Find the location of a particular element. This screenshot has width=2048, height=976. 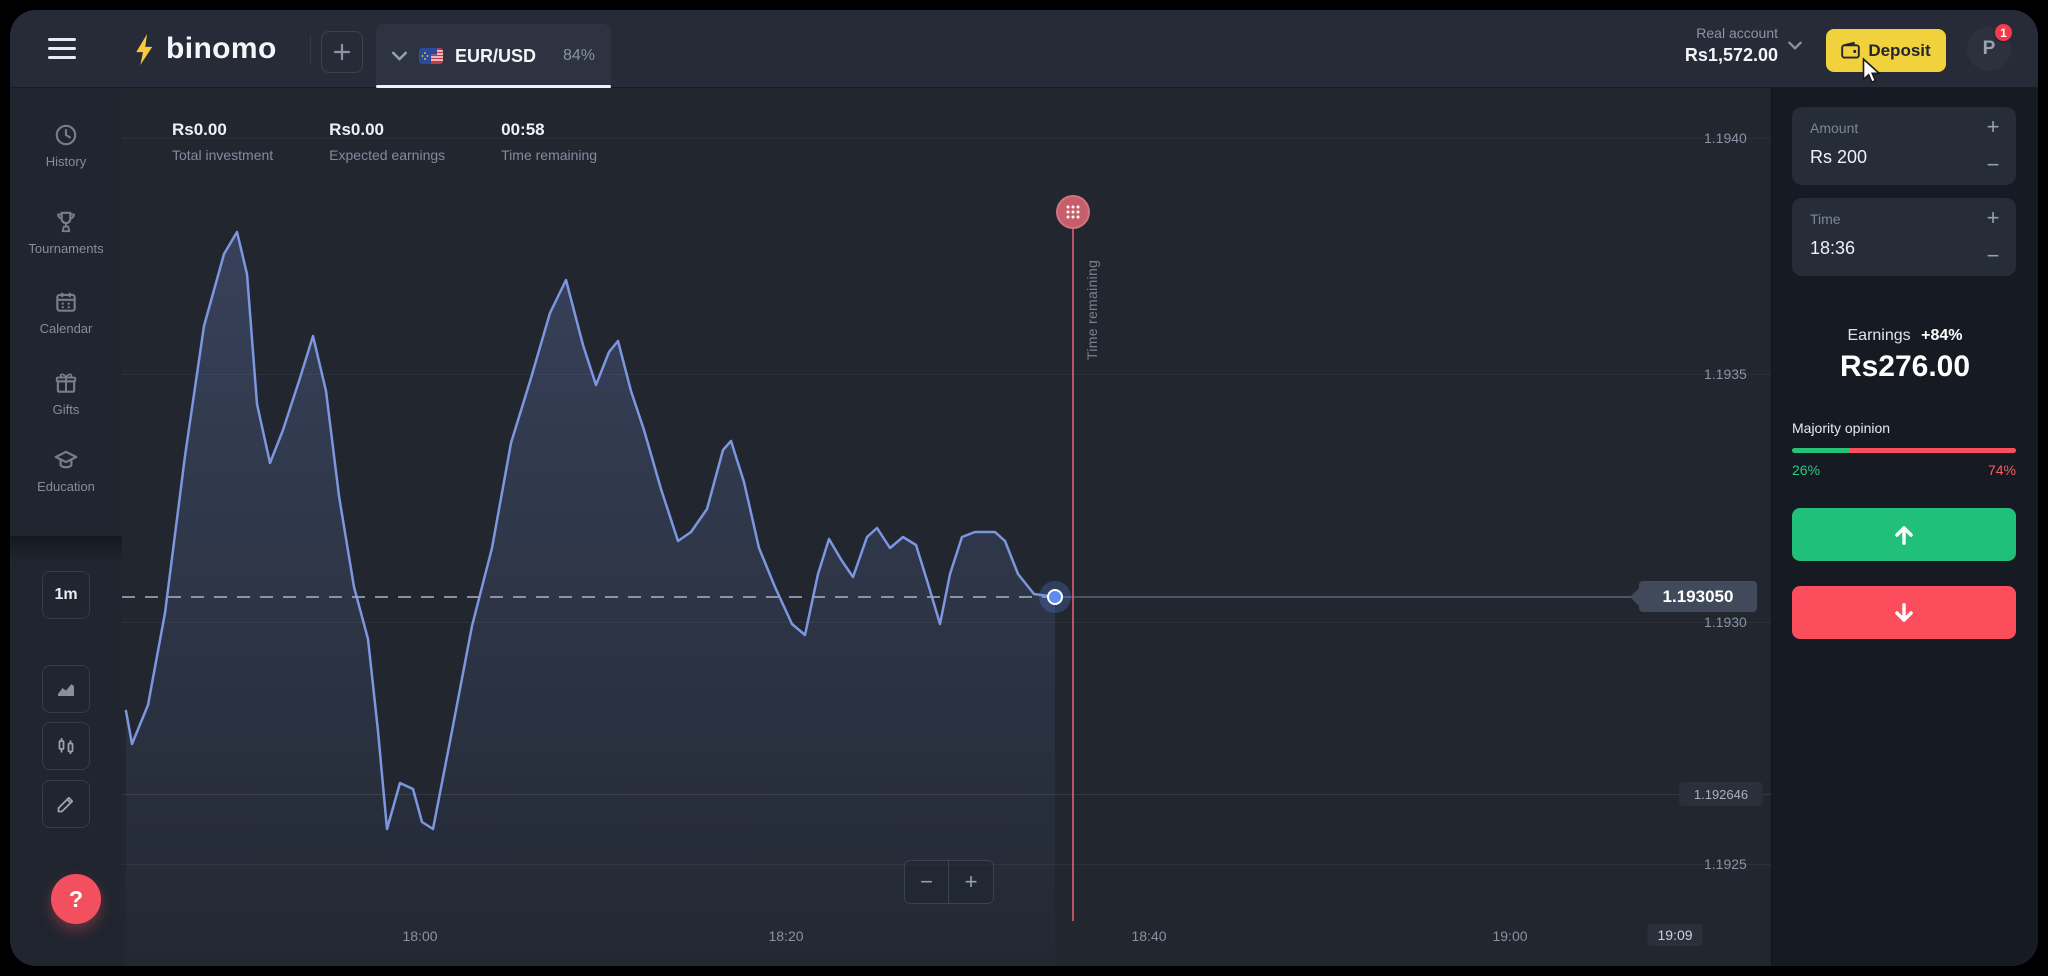

sidebar-item-calendar: Calendar is located at coordinates (66, 312).